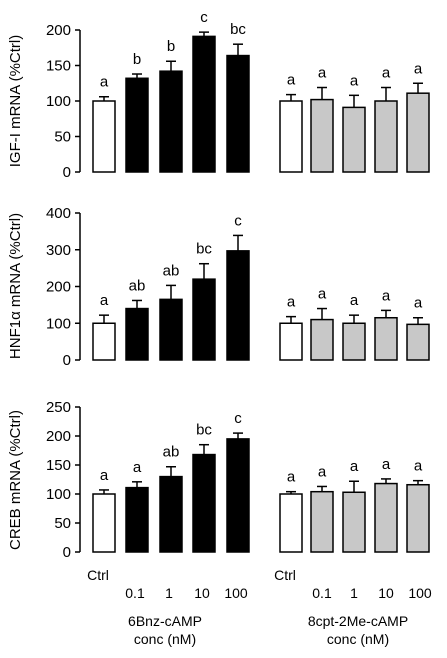 Image resolution: width=447 pixels, height=658 pixels. Describe the element at coordinates (58, 213) in the screenshot. I see `y-tick-label: 400` at that location.